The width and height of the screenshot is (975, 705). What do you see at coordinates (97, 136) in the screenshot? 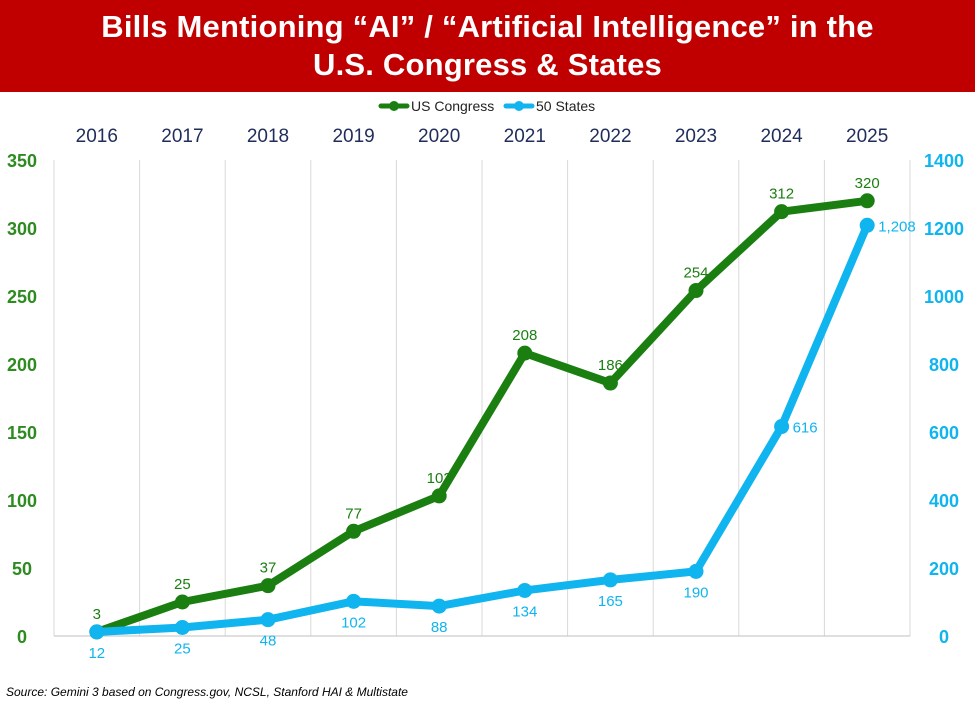
I see `x-tick-label: 2016` at bounding box center [97, 136].